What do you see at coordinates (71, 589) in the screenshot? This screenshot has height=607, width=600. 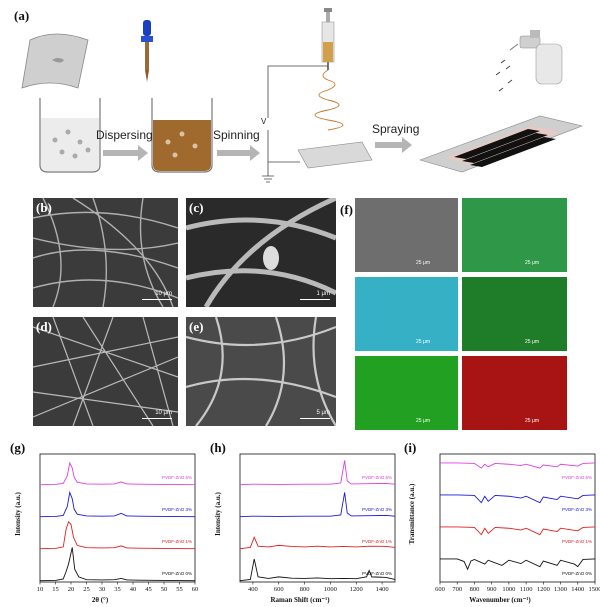 I see `x-tick-label: 20` at bounding box center [71, 589].